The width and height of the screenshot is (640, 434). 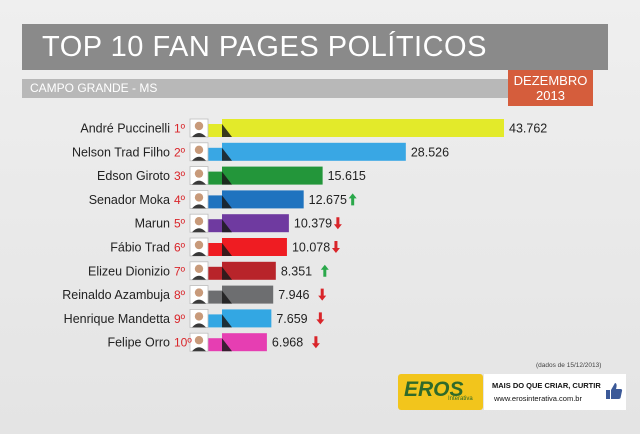 What do you see at coordinates (264, 47) in the screenshot?
I see `page-title: TOP 10 FAN PAGES POLÍTICOS` at bounding box center [264, 47].